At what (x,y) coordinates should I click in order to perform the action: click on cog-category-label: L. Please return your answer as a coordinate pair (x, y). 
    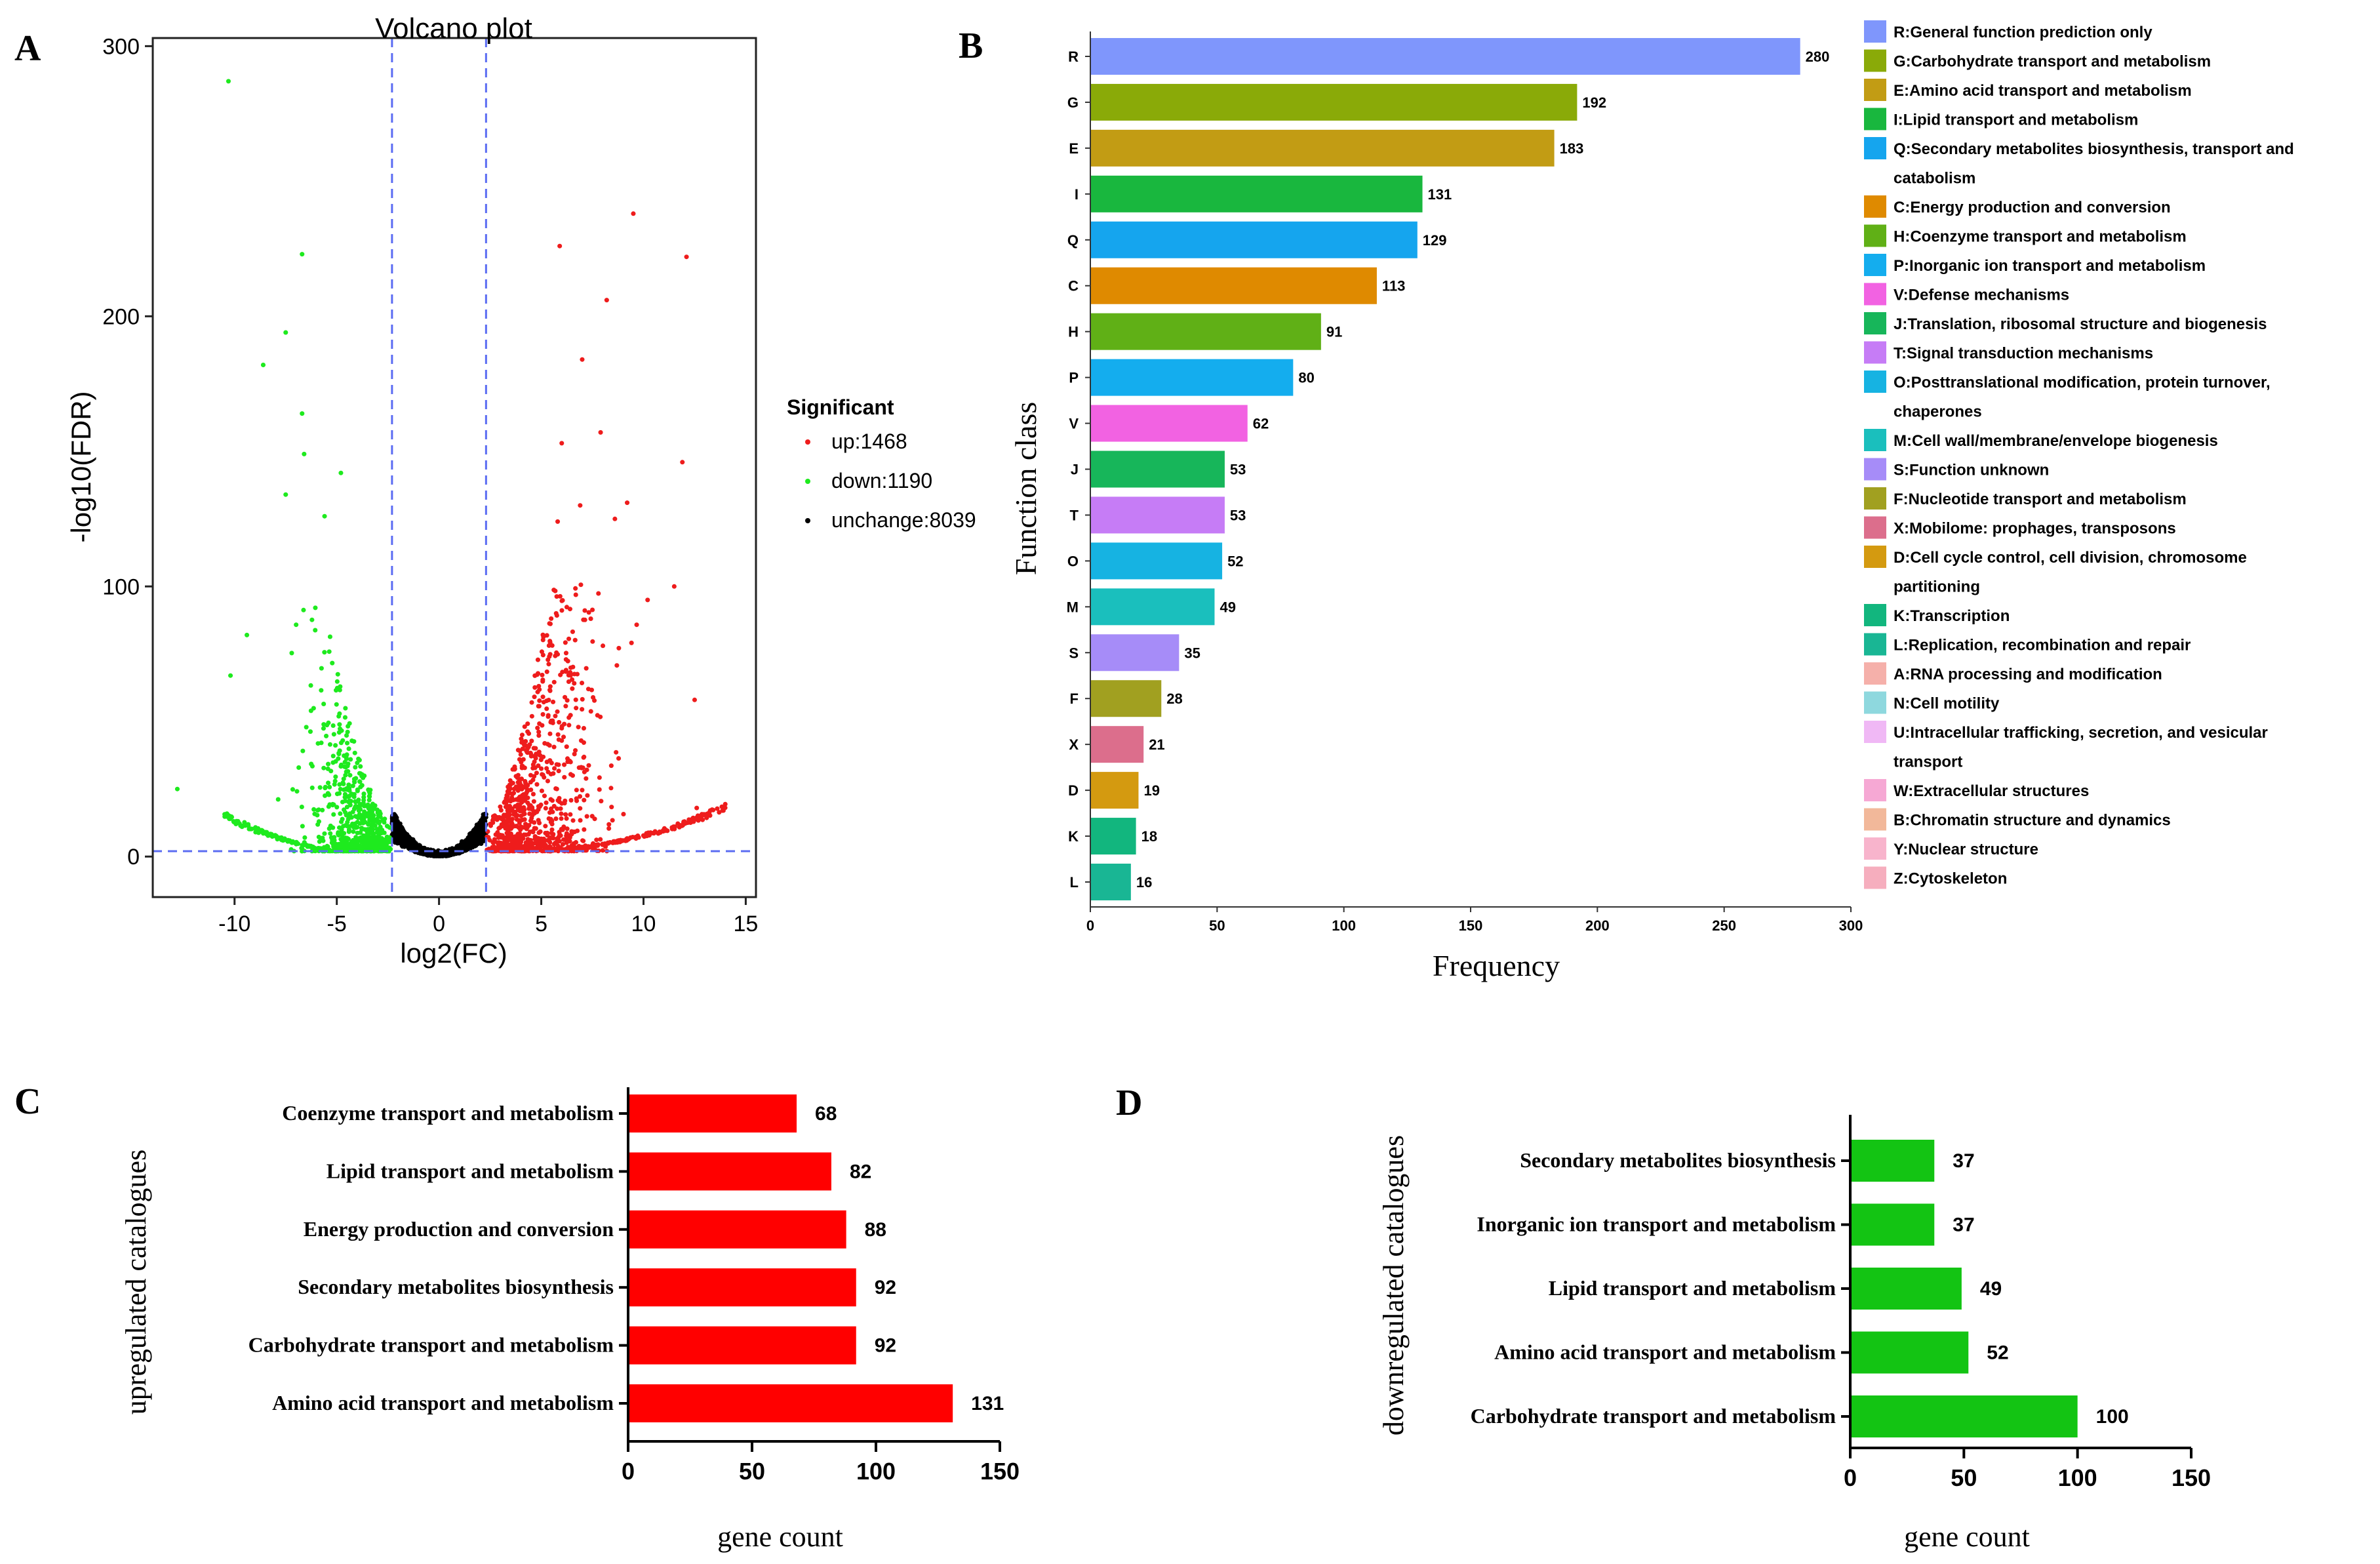
    Looking at the image, I should click on (1074, 882).